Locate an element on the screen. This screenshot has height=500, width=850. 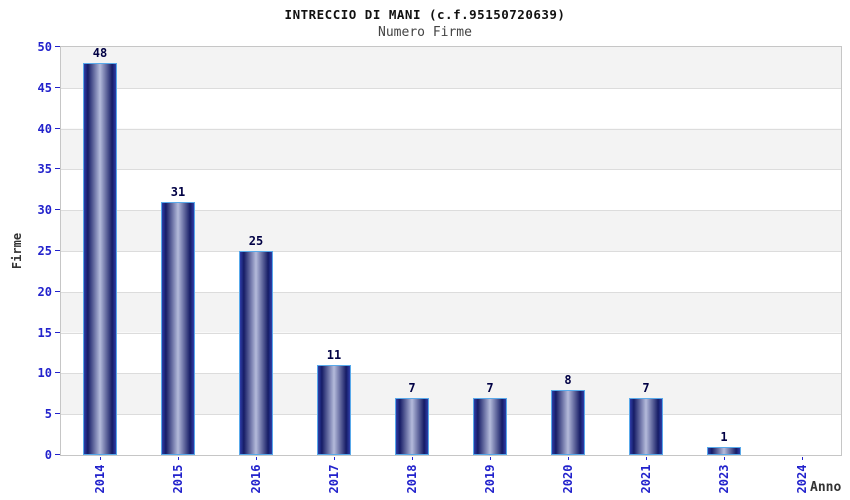
chart-title: INTRECCIO DI MANI (c.f.95150720639) is located at coordinates (425, 14).